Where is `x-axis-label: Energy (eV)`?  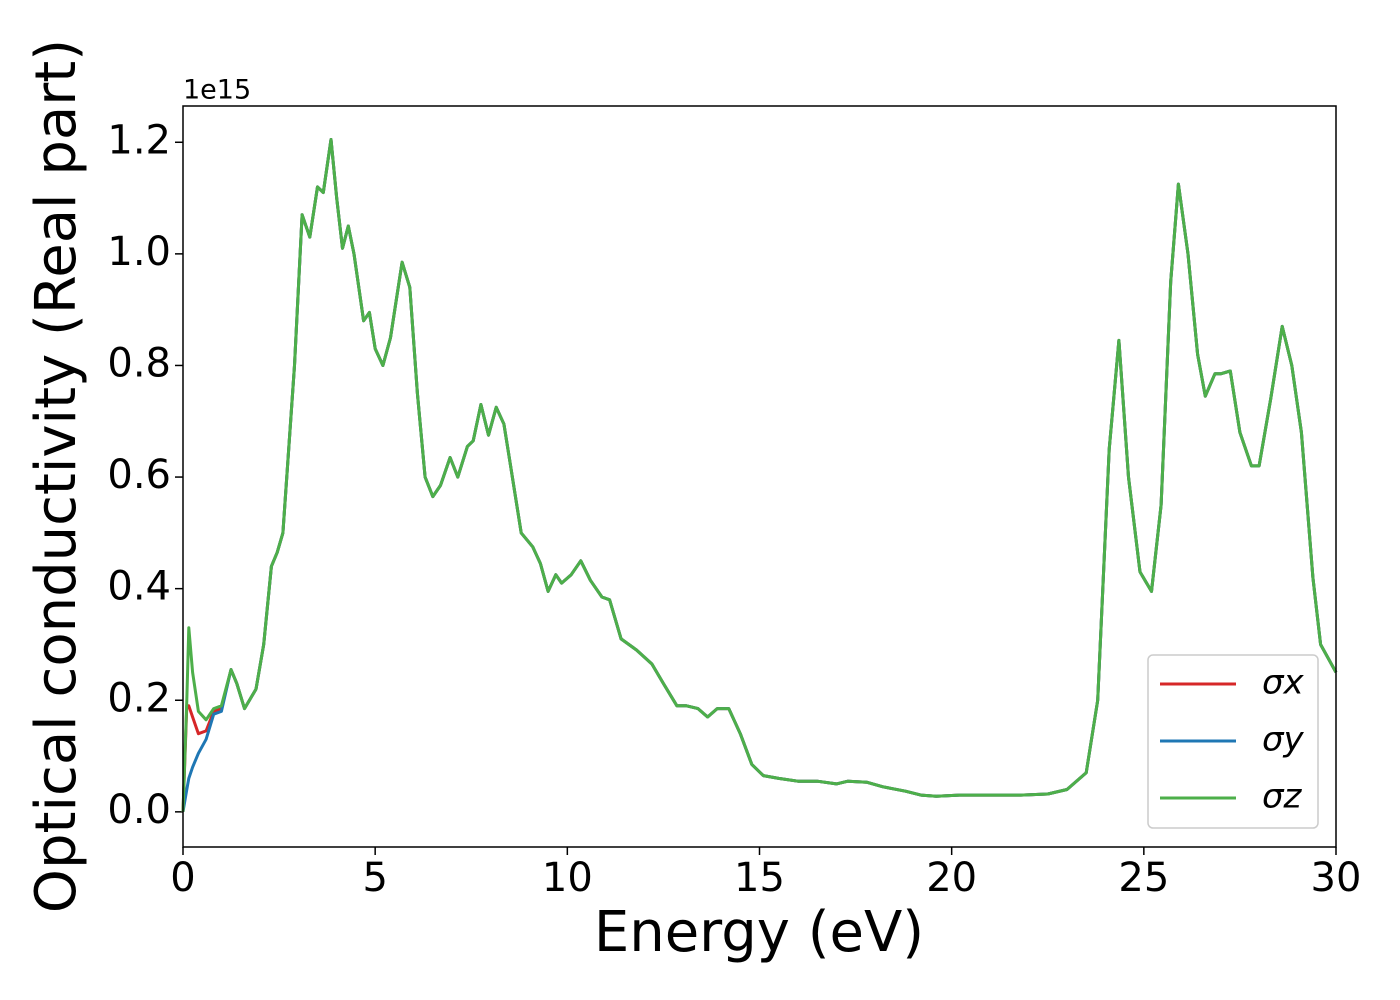 x-axis-label: Energy (eV) is located at coordinates (759, 932).